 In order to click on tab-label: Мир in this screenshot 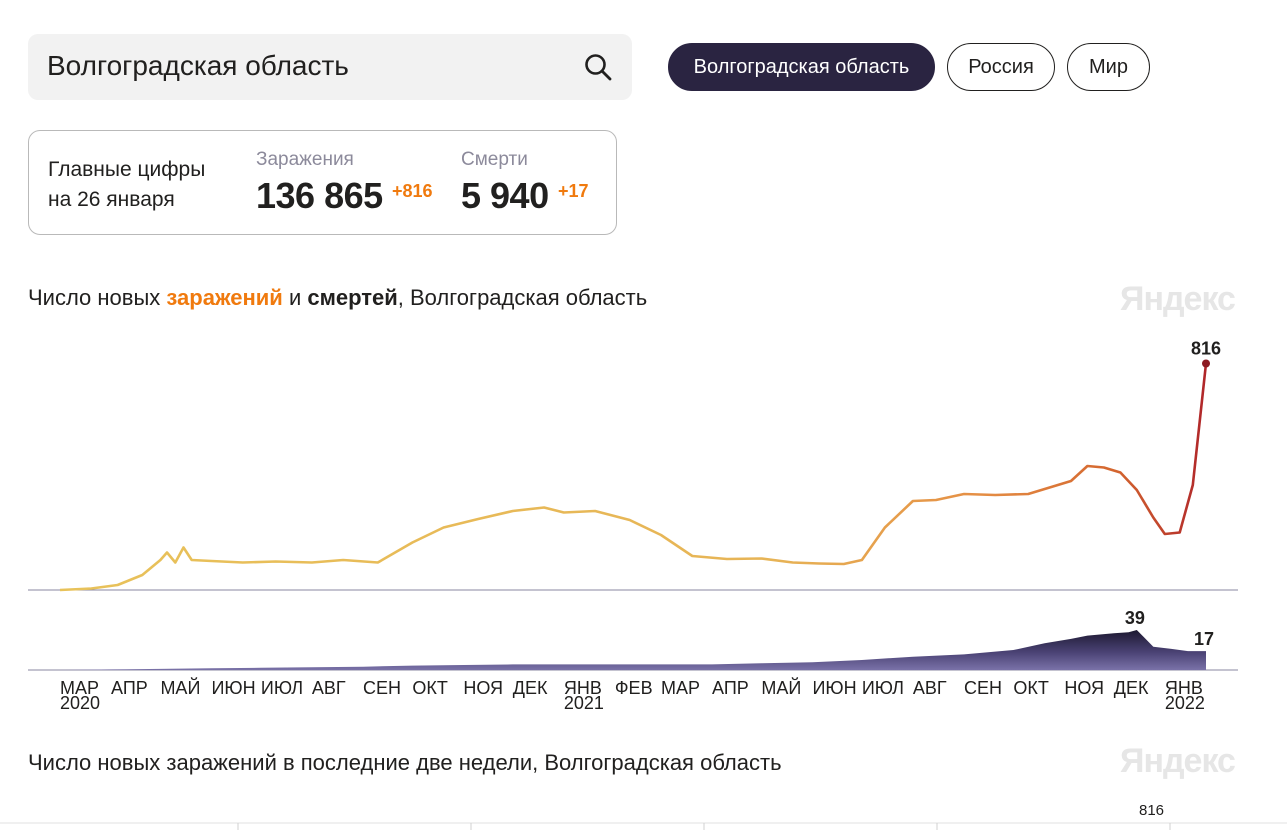, I will do `click(1108, 66)`.